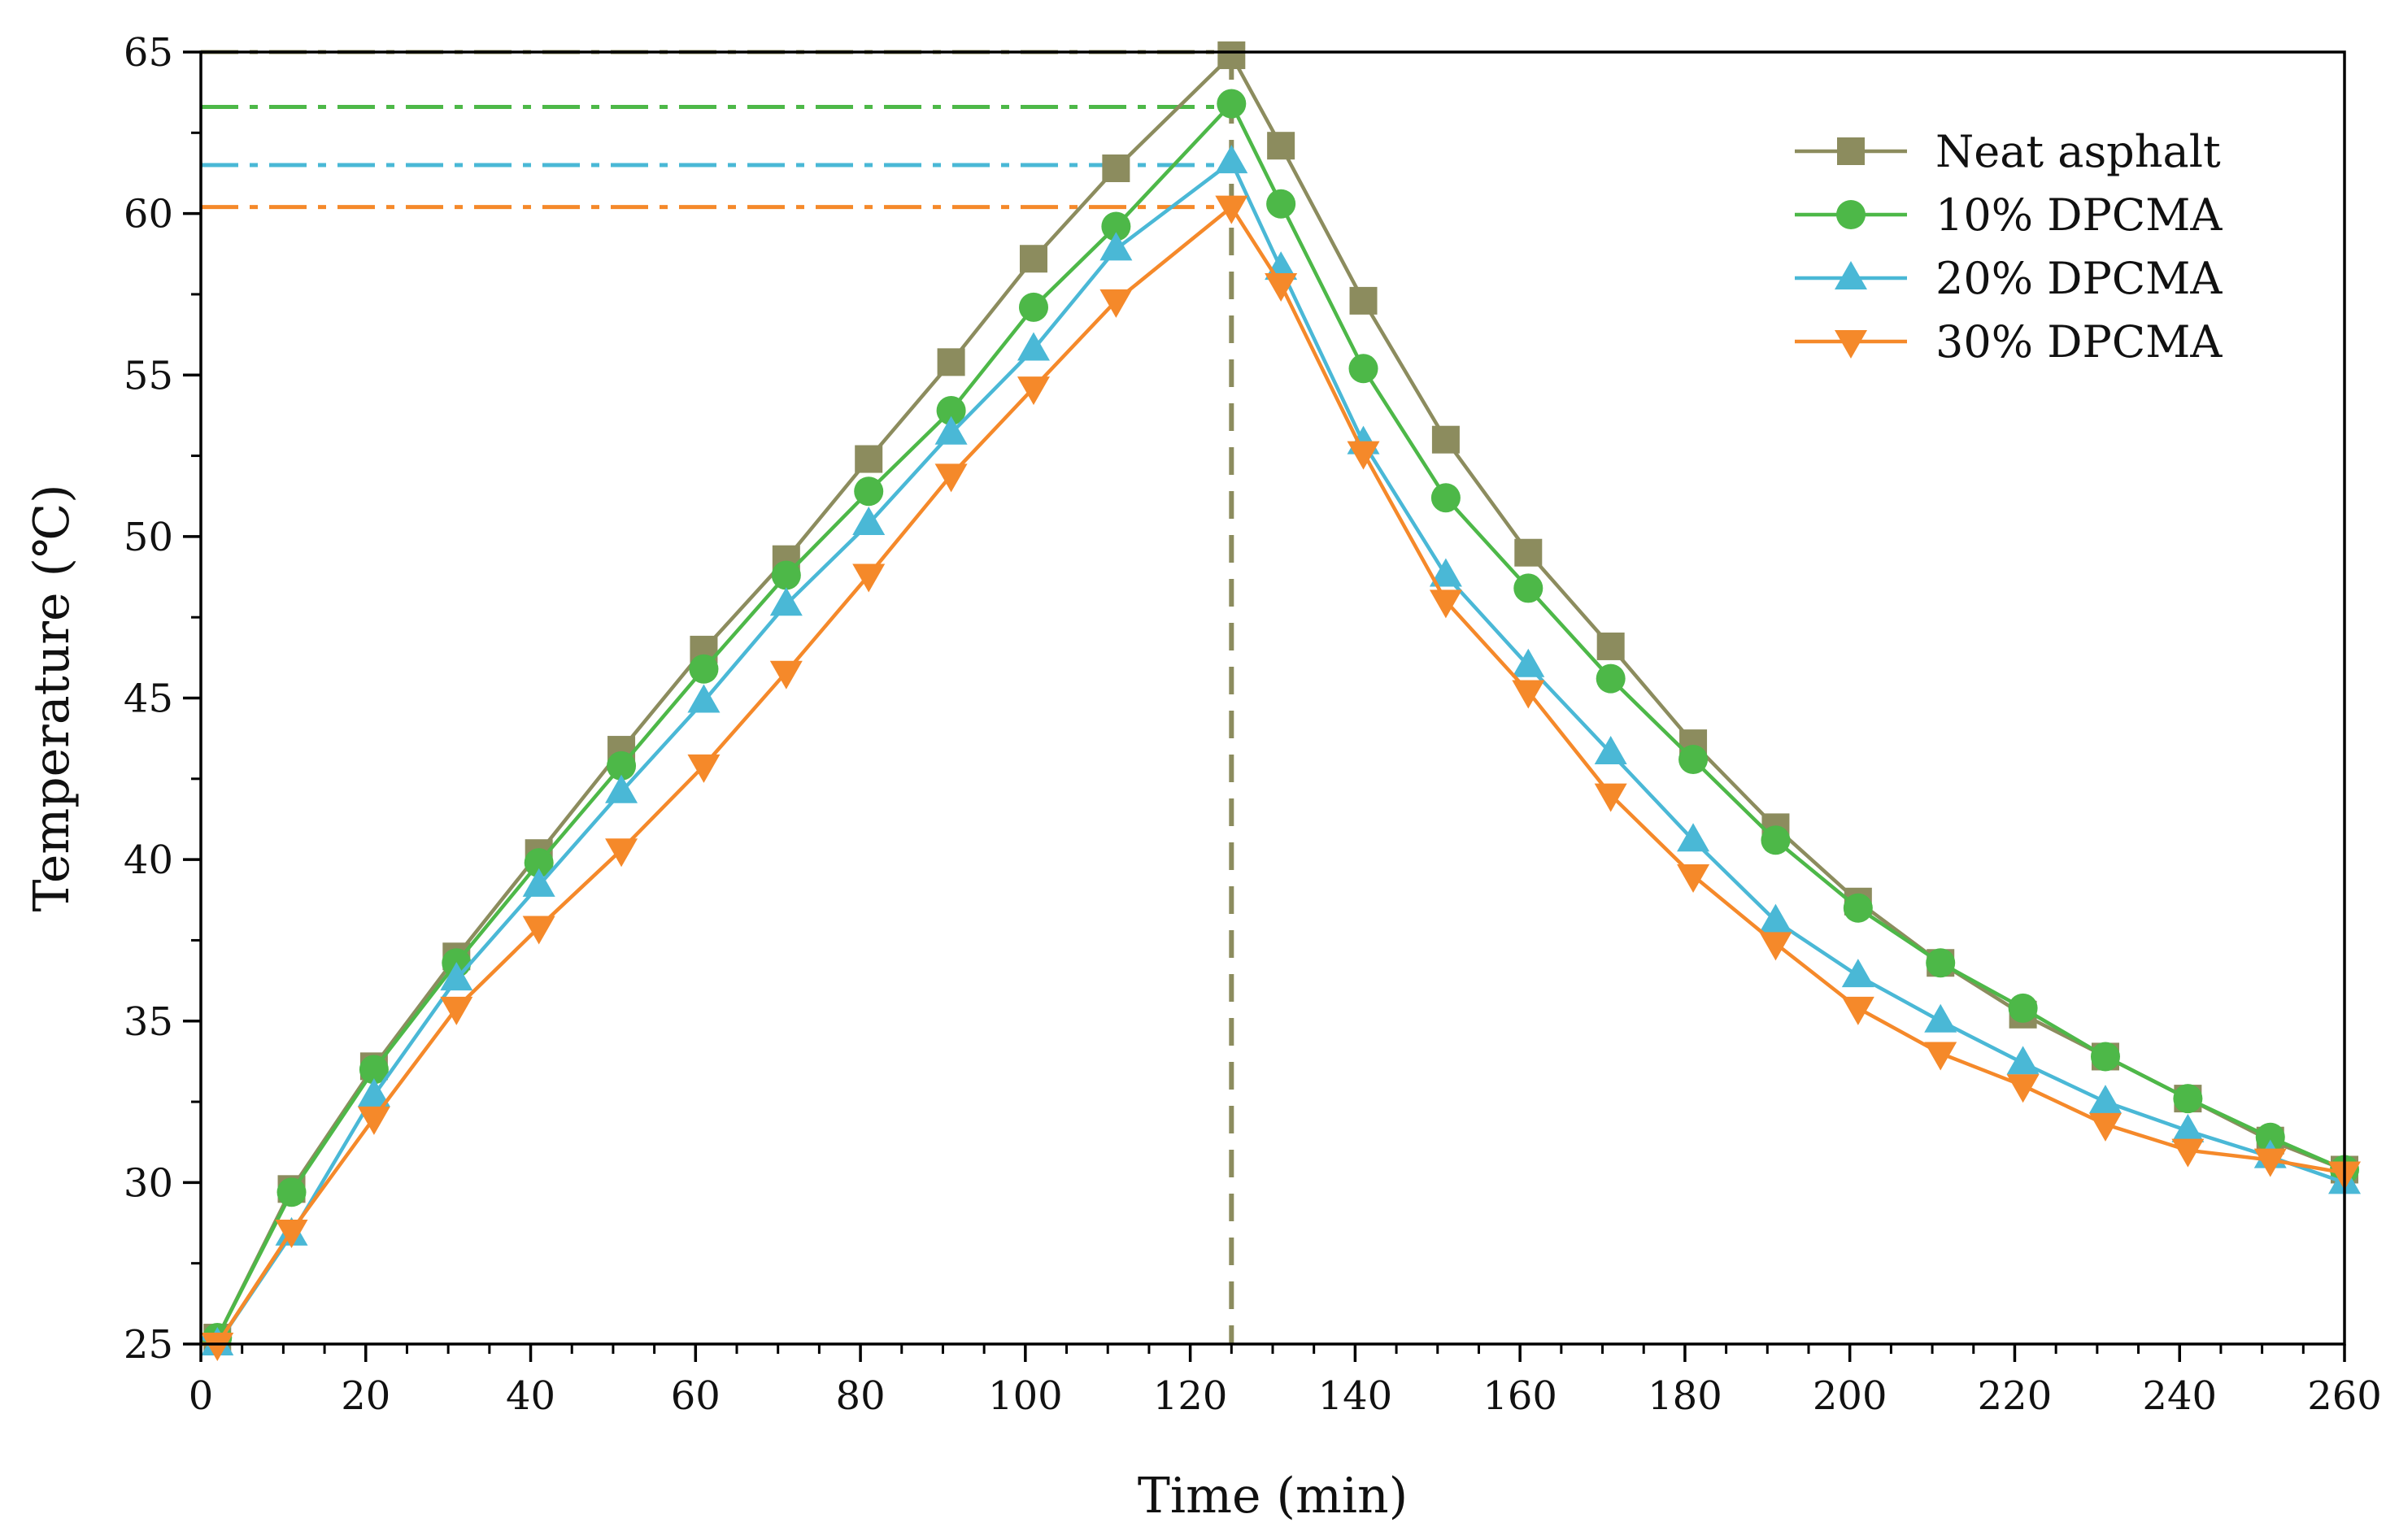 The image size is (2399, 1540). I want to click on legend-label: 10% DPCMA, so click(2079, 215).